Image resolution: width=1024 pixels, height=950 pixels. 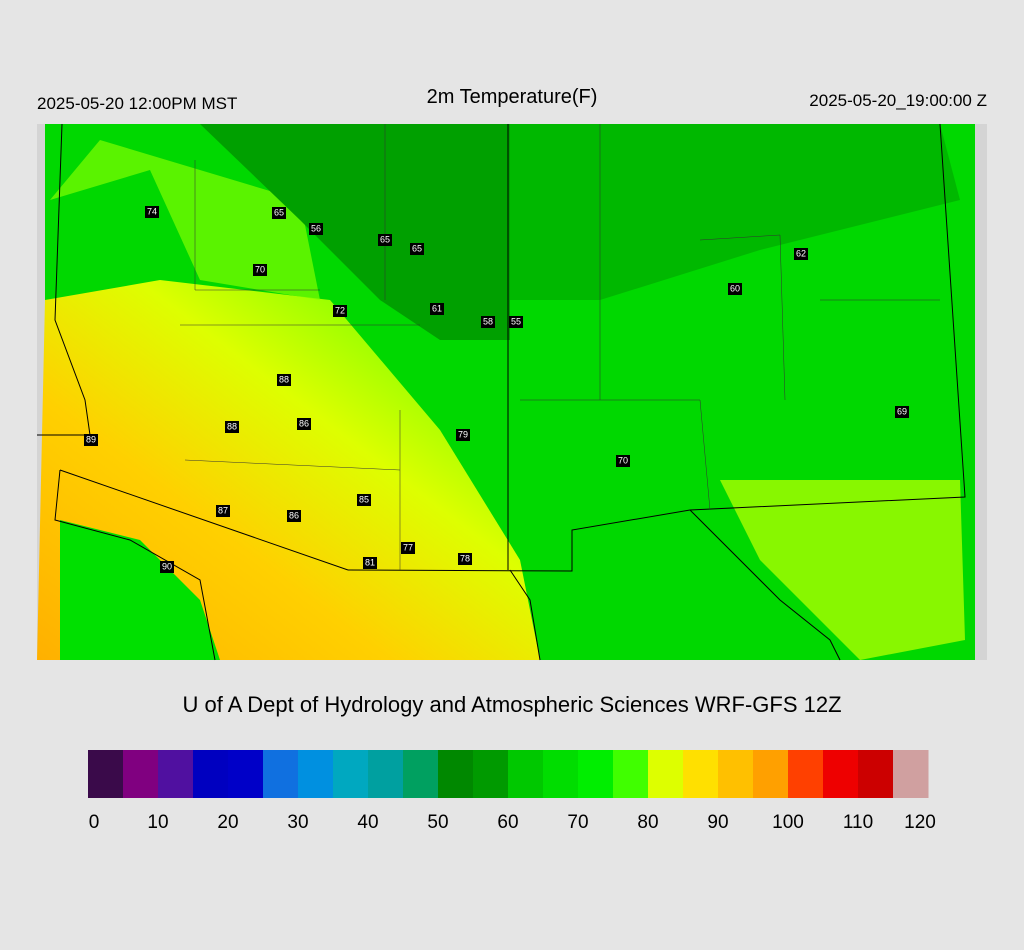 I want to click on colorbar-tick-label: 100, so click(x=788, y=822).